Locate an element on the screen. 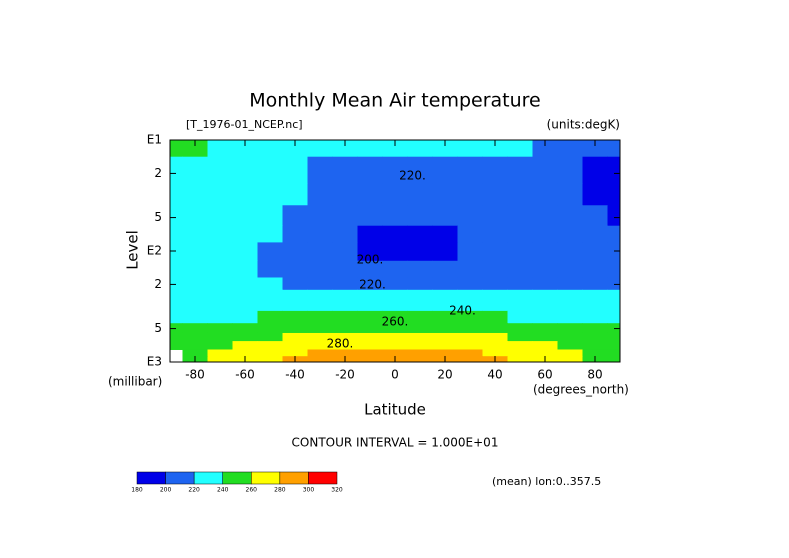  colorbar-label: 200 is located at coordinates (166, 490).